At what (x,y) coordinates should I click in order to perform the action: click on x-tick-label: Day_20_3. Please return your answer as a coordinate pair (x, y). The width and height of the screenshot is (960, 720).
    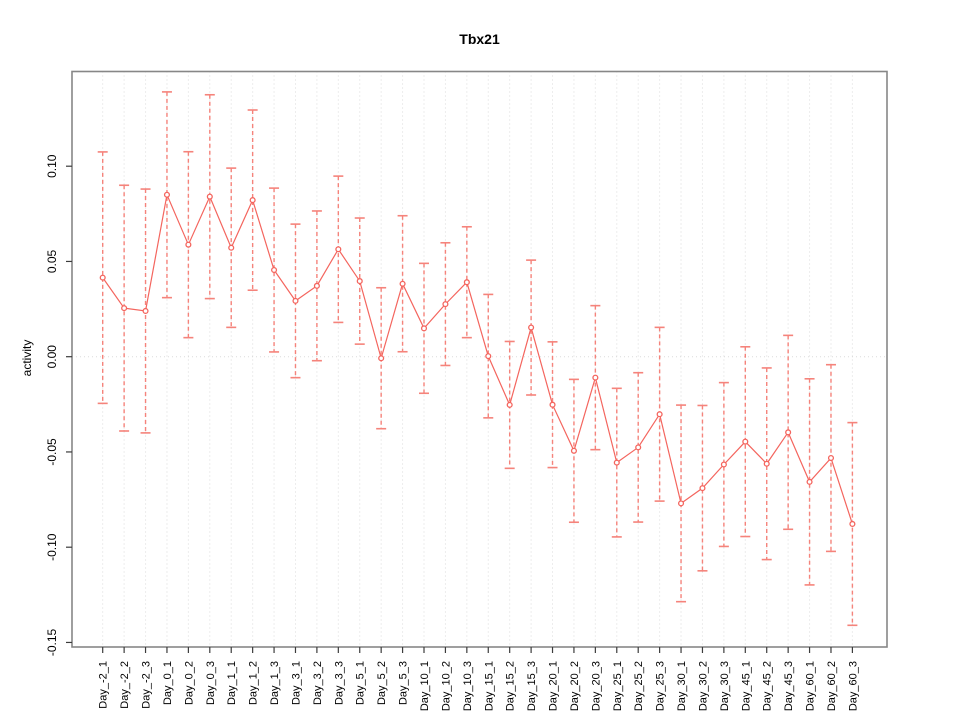
    Looking at the image, I should click on (596, 686).